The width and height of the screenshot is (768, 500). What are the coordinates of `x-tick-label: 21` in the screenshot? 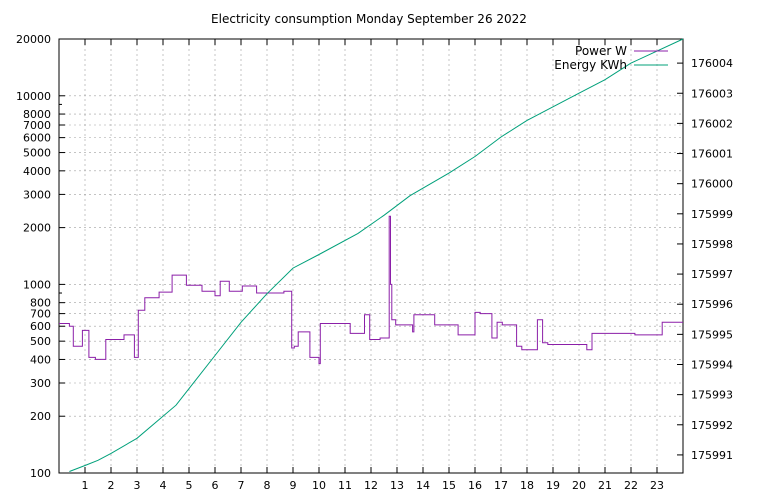 It's located at (605, 485).